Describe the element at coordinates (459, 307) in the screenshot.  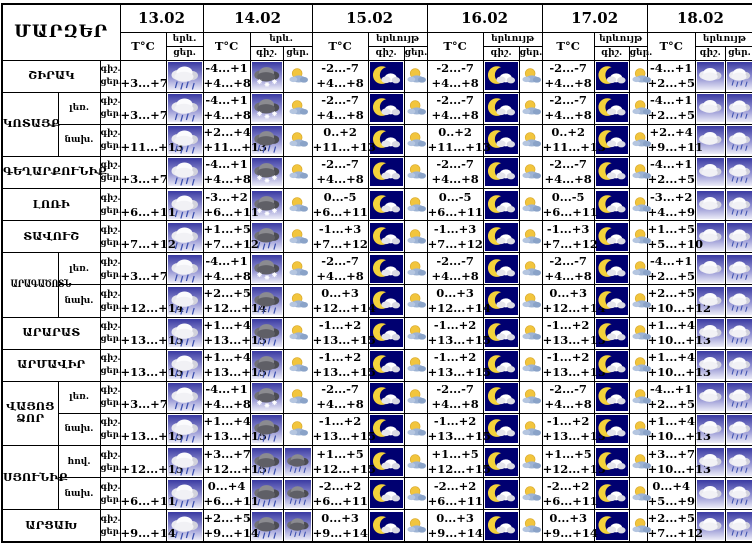
I see `day-temperature: +12...+14` at that location.